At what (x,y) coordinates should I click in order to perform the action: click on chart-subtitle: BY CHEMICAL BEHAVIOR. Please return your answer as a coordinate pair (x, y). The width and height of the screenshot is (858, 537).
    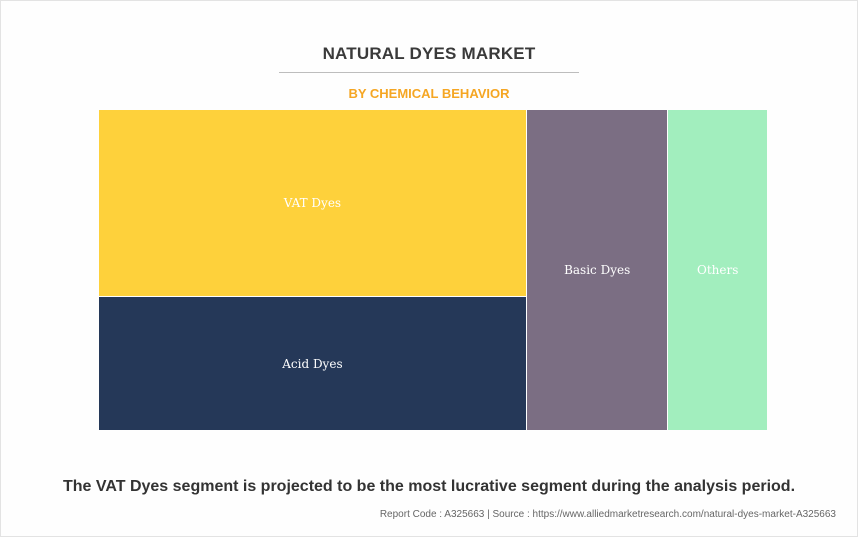
    Looking at the image, I should click on (429, 93).